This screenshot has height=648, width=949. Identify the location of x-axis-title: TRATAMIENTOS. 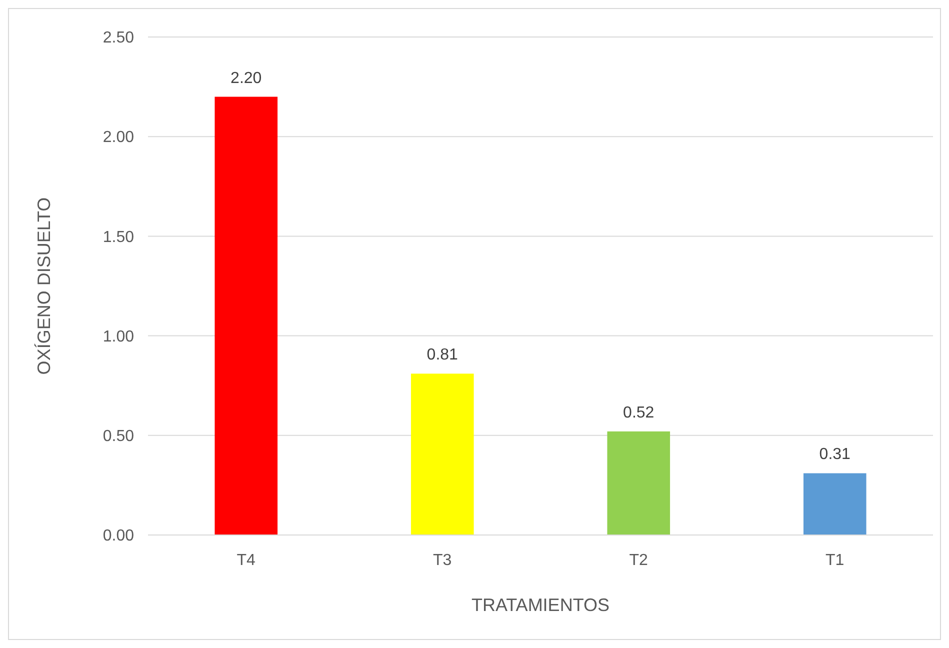
(540, 605).